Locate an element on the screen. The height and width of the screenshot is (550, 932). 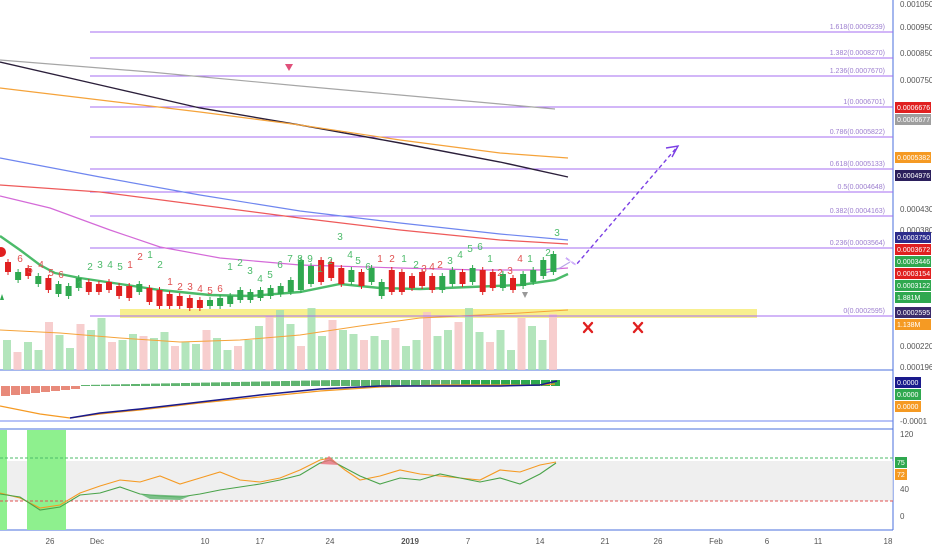
up-arrow-icon is located at coordinates (2, 297).